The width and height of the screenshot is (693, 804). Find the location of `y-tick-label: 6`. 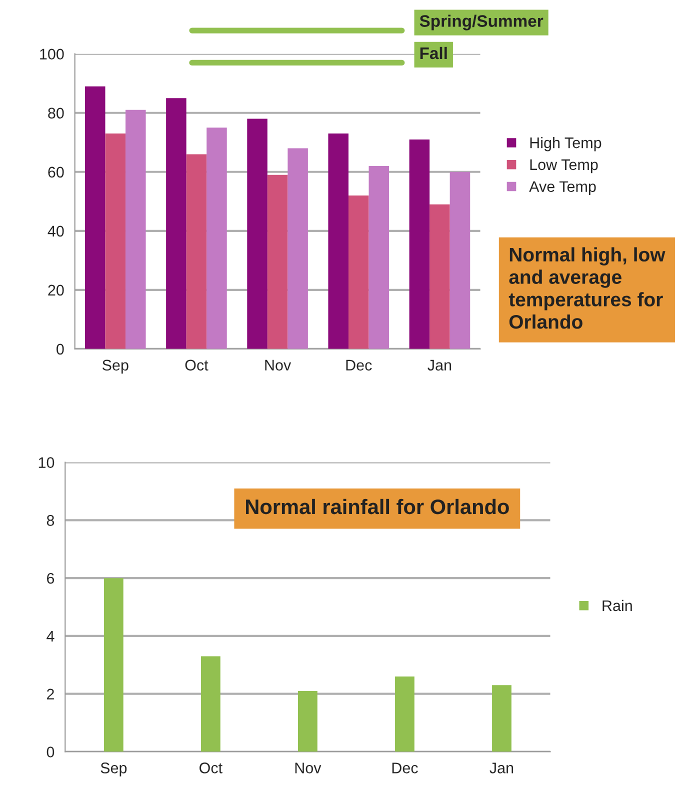

y-tick-label: 6 is located at coordinates (50, 578).